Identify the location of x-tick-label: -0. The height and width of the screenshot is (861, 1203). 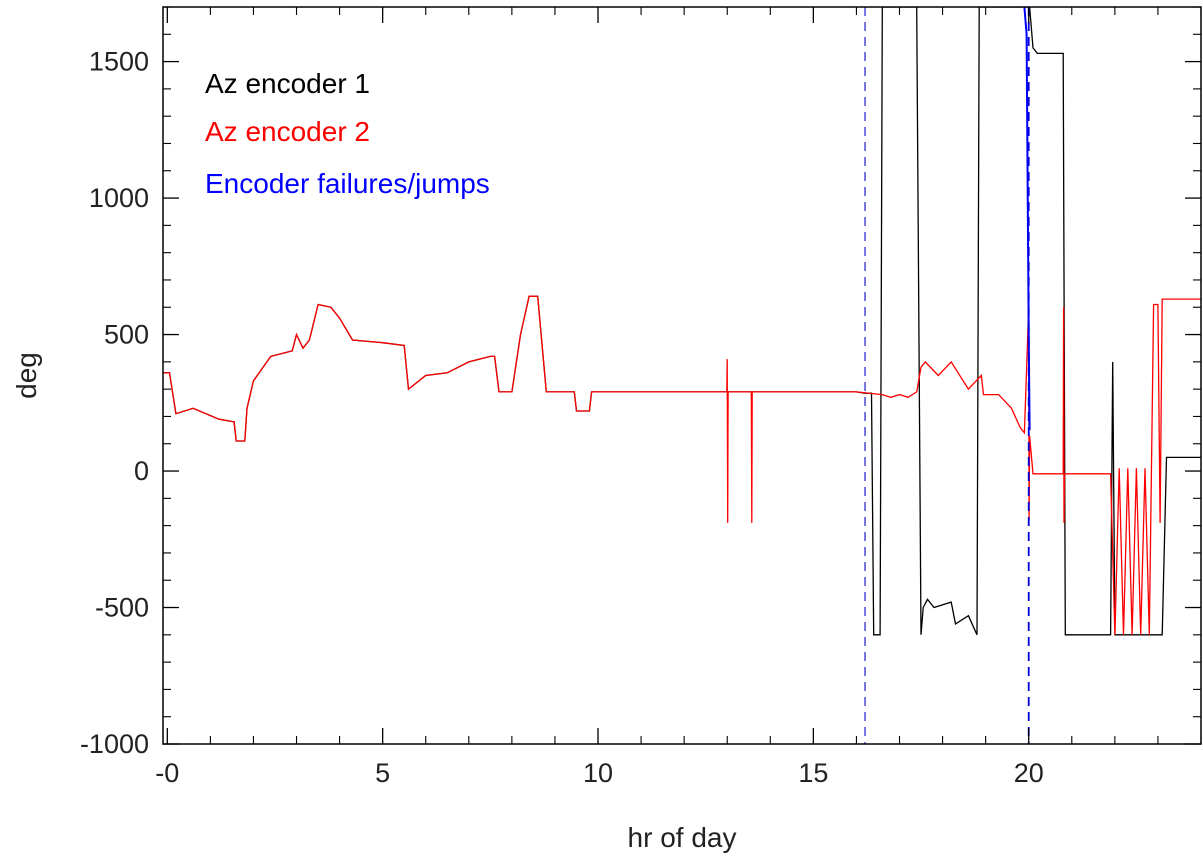
(167, 773).